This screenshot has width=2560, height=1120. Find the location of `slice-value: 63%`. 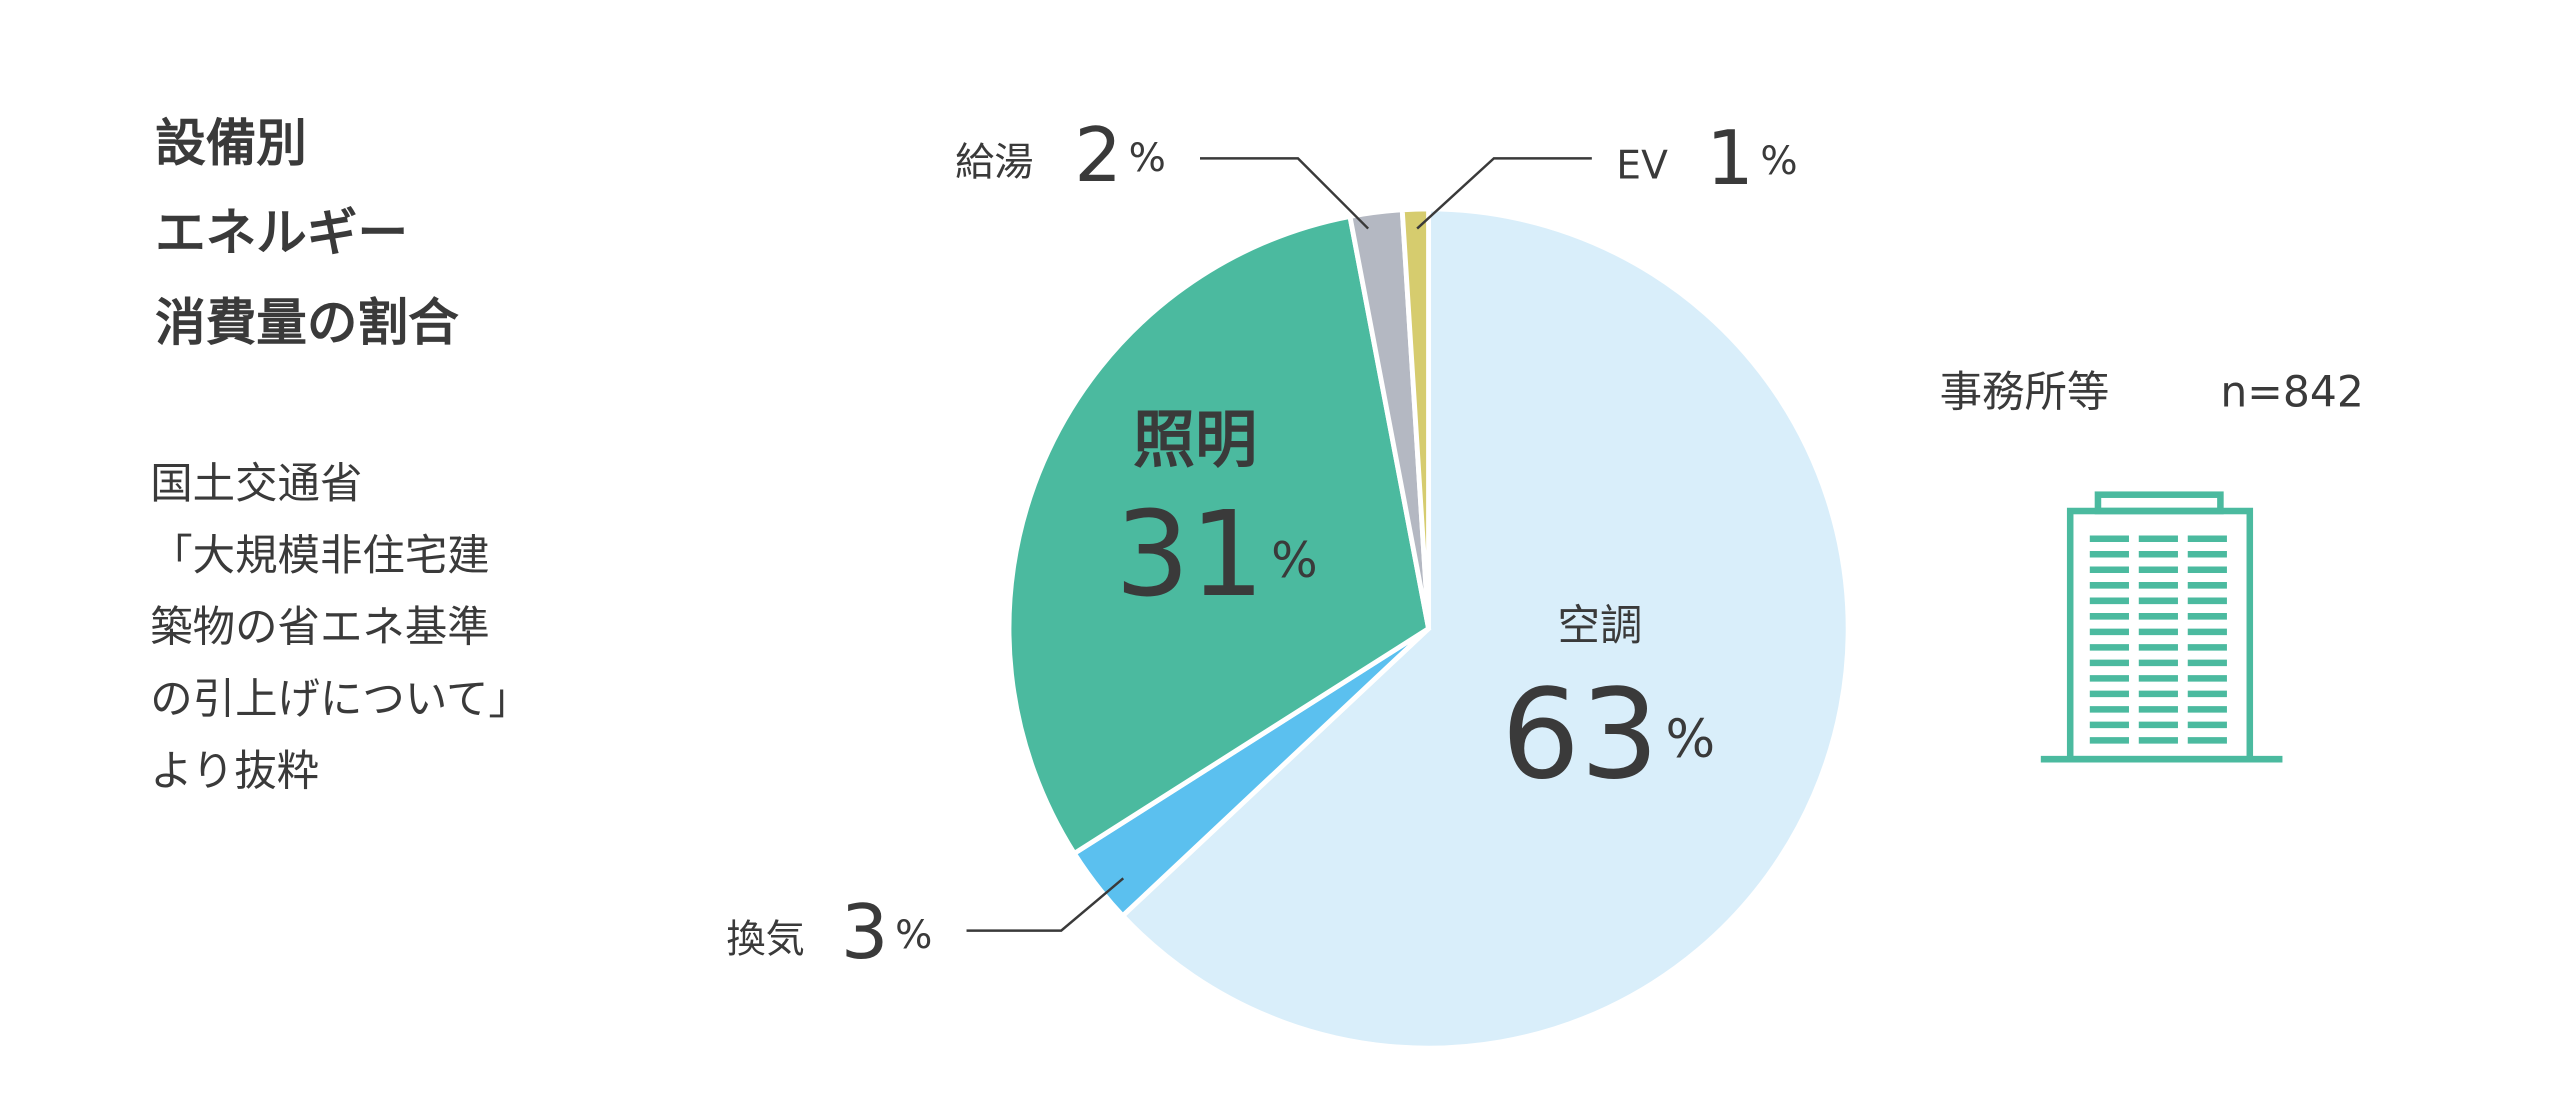

slice-value: 63% is located at coordinates (1608, 735).